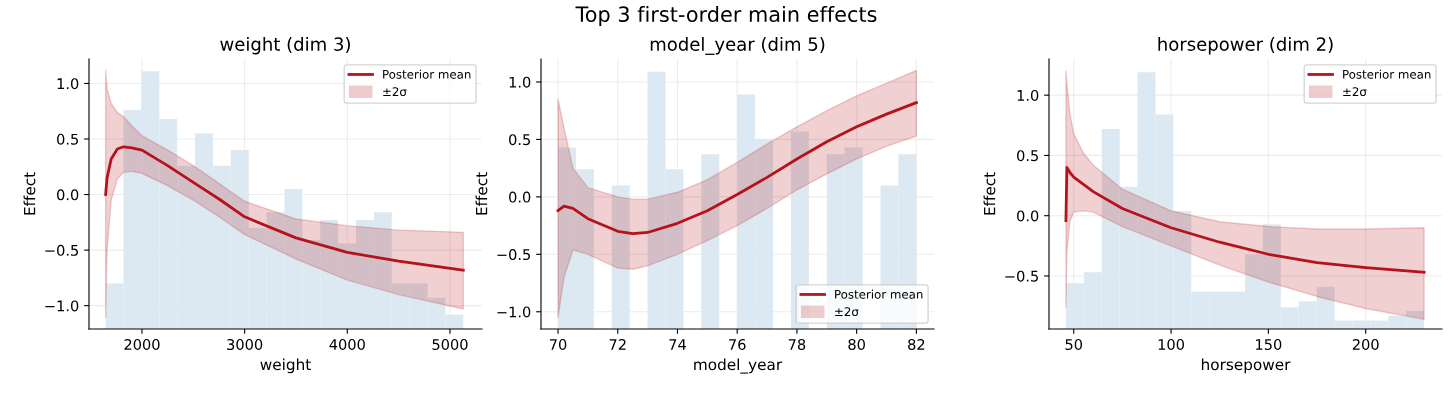 Image resolution: width=1453 pixels, height=396 pixels. What do you see at coordinates (677, 344) in the screenshot?
I see `x-tick-label: 74` at bounding box center [677, 344].